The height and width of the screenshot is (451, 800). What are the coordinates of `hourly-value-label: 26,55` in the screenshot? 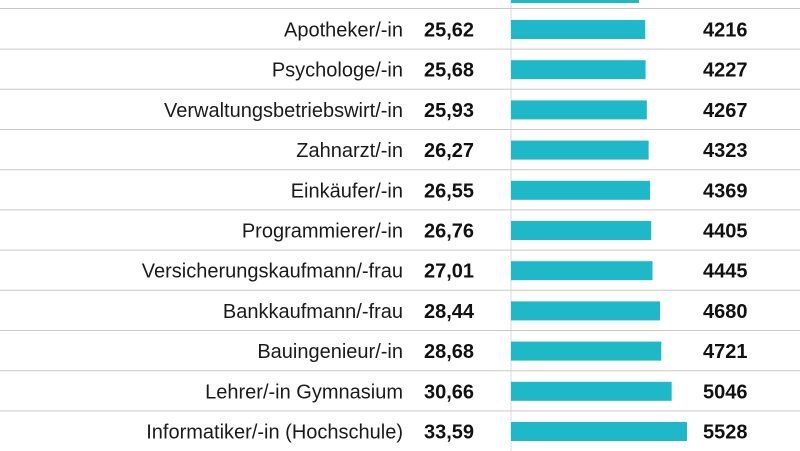 It's located at (449, 191).